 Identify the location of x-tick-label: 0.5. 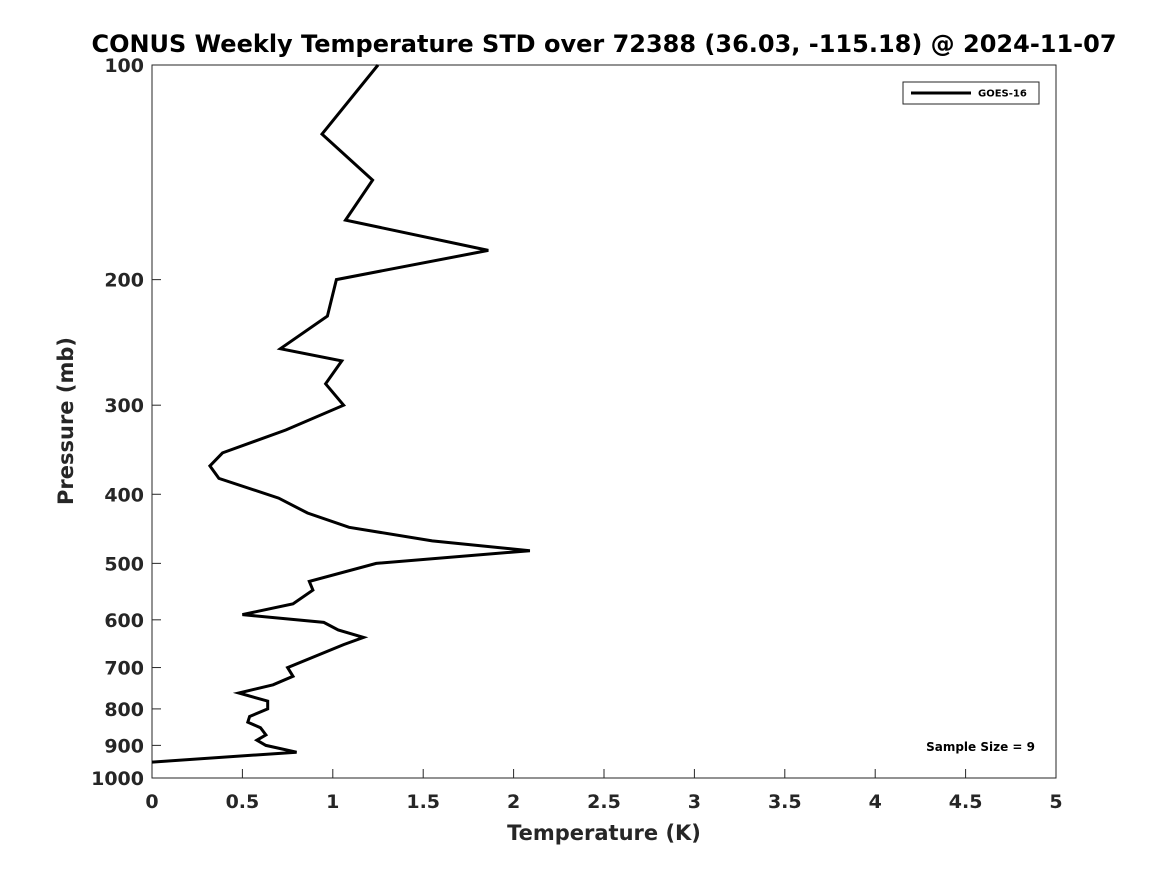
(243, 802).